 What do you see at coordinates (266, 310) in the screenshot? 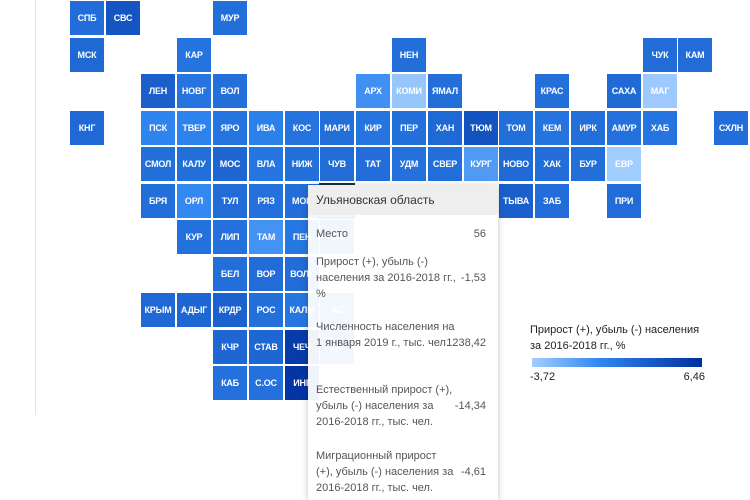
I see `region-tile-68: РОС` at bounding box center [266, 310].